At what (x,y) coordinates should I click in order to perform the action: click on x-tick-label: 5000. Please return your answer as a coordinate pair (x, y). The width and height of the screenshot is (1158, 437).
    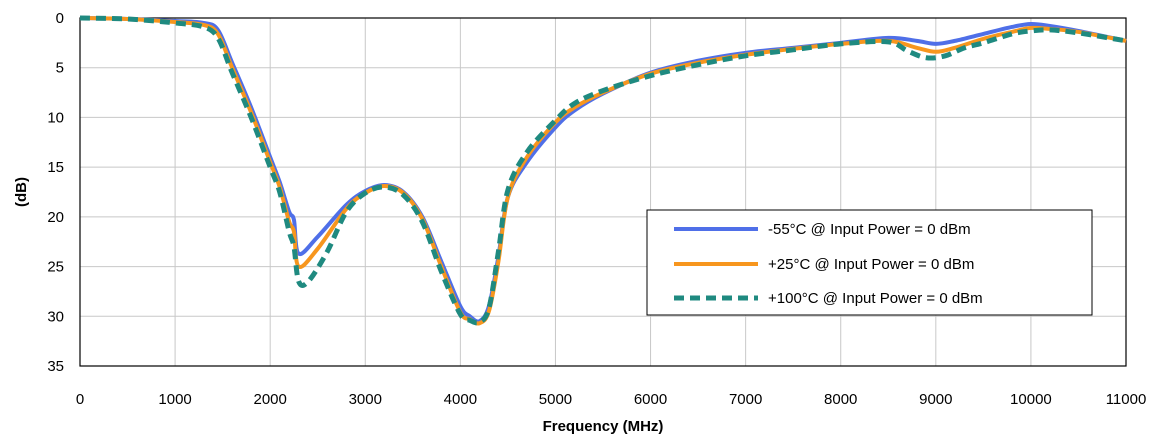
    Looking at the image, I should click on (555, 399).